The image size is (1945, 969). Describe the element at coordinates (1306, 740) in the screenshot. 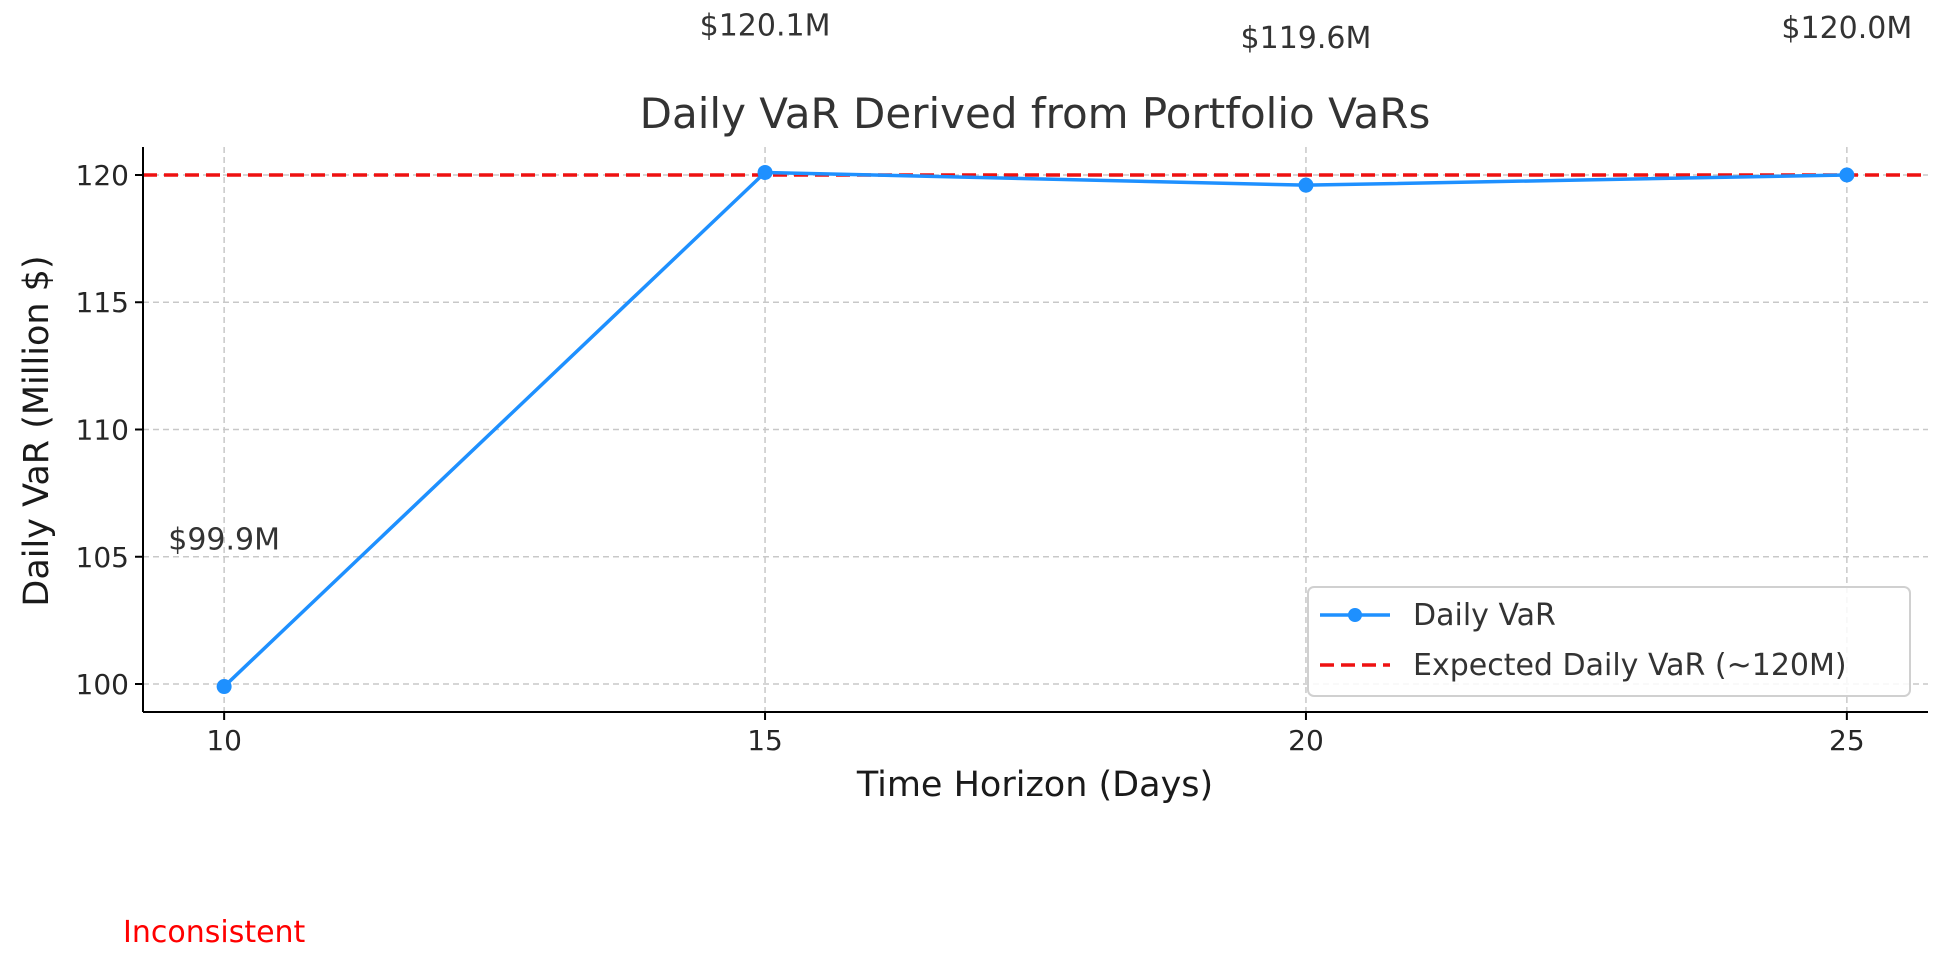

I see `x-tick-label-20: 20` at that location.